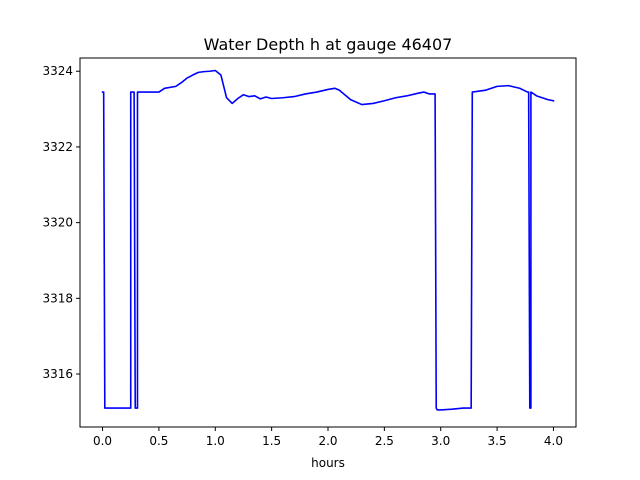 The image size is (640, 480). What do you see at coordinates (328, 44) in the screenshot?
I see `chart-title: Water Depth h at gauge 46407` at bounding box center [328, 44].